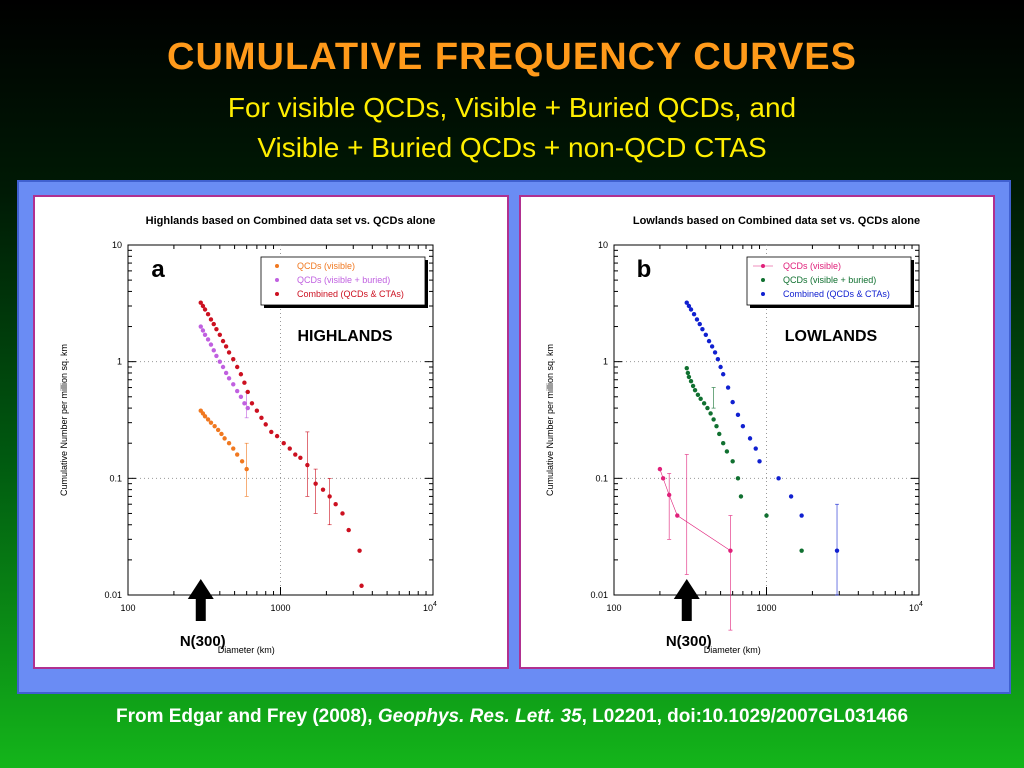 The image size is (1024, 768). Describe the element at coordinates (512, 147) in the screenshot. I see `slide-subtitle-line2: Visible + Buried QCDs + non-QCD CTAS` at that location.